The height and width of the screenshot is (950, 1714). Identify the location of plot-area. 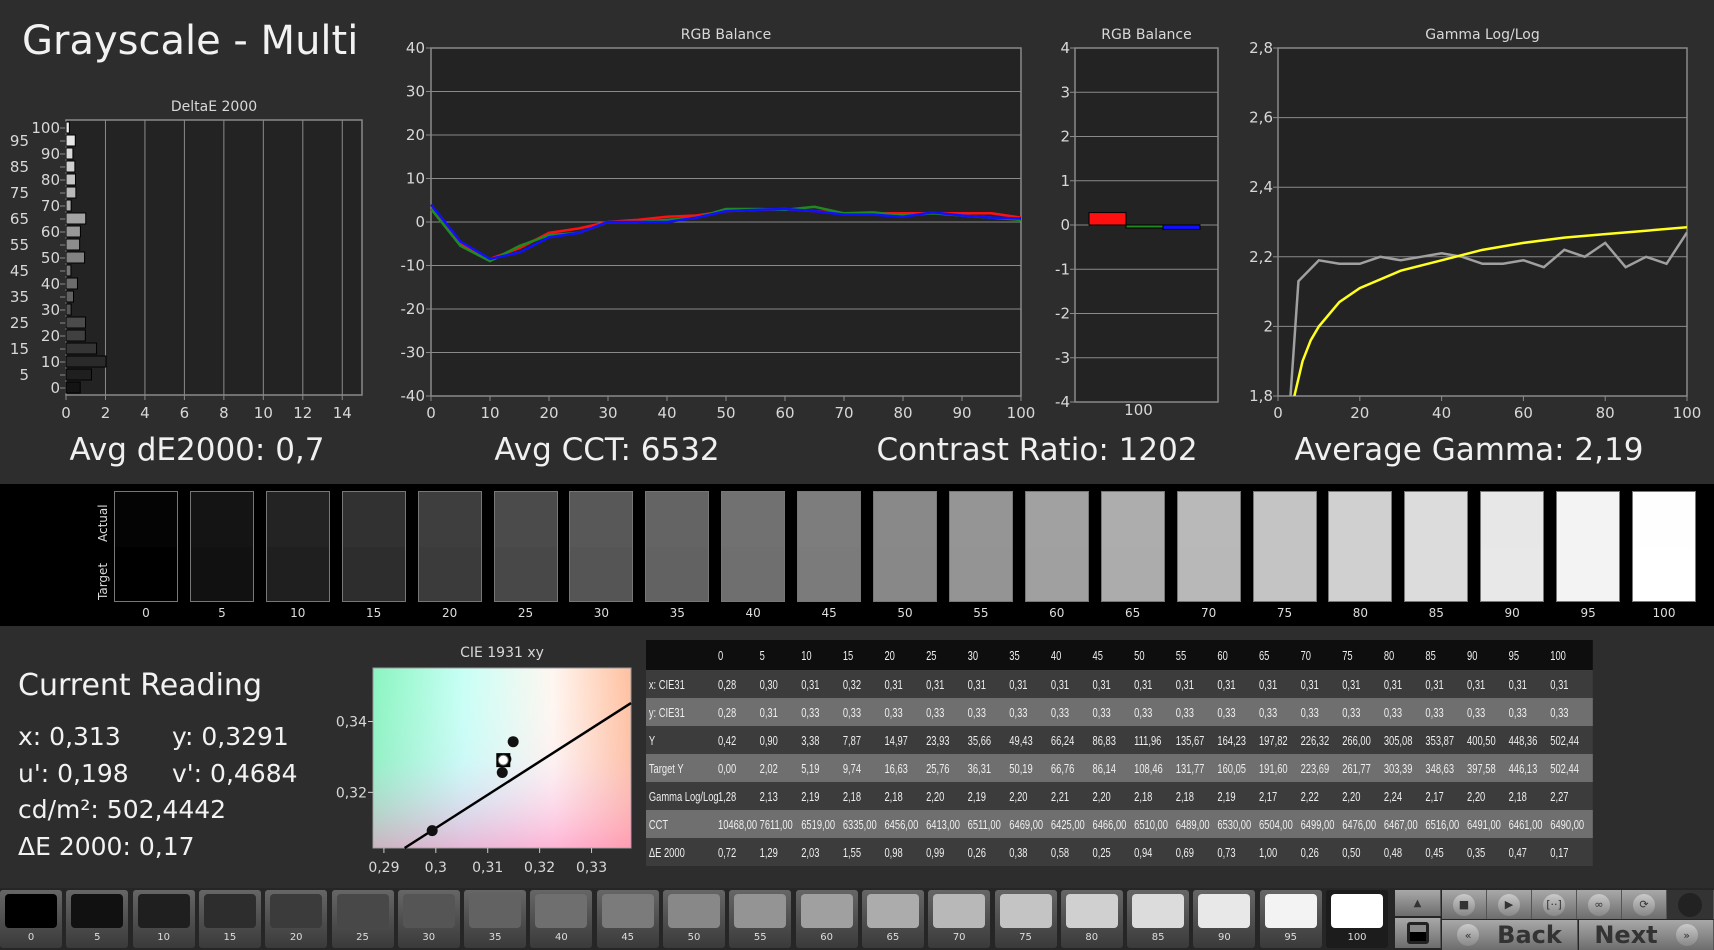
(1482, 222).